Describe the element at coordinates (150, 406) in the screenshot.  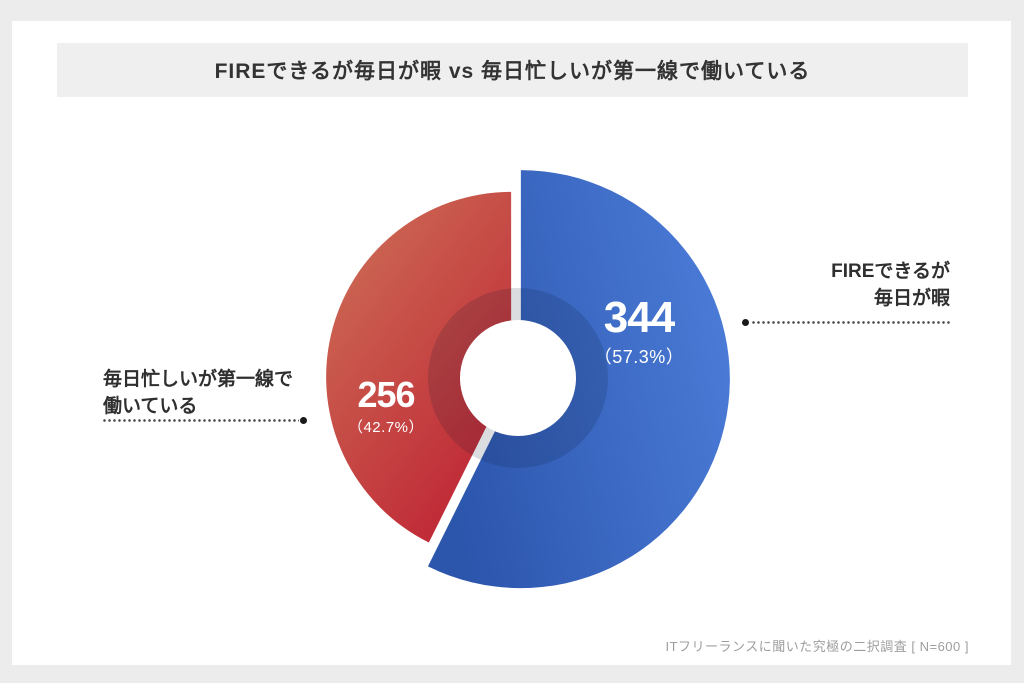
I see `callout-busy-line2: 働いている` at that location.